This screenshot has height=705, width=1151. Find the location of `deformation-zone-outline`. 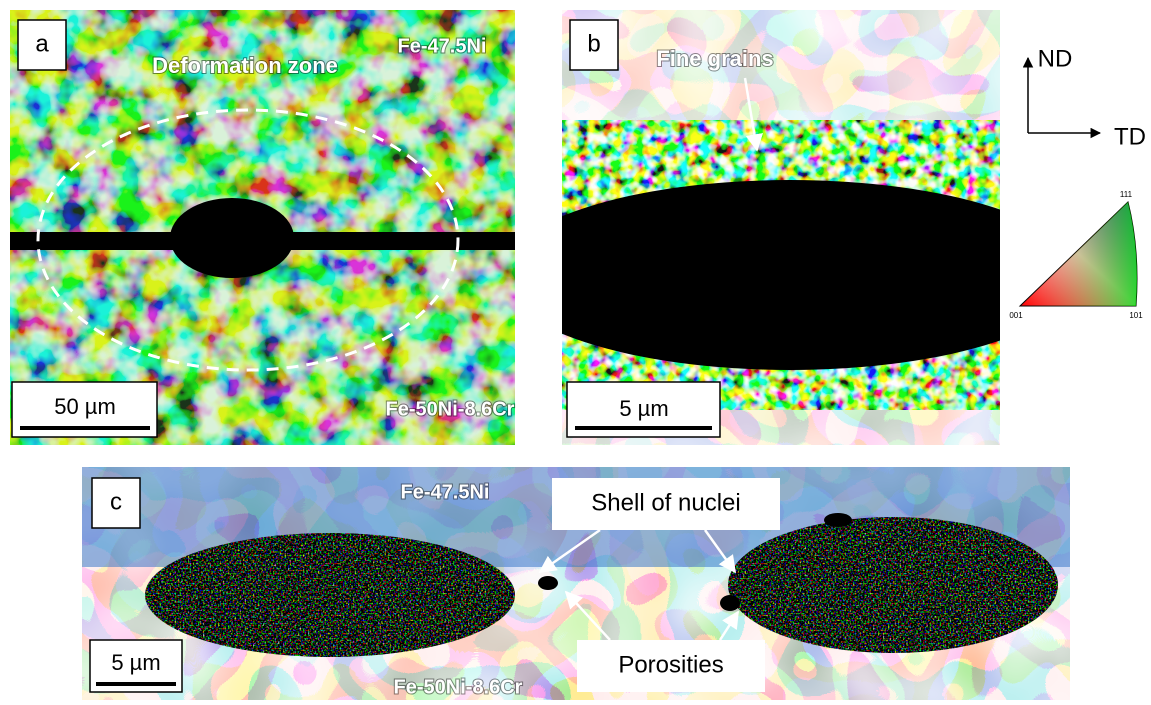

deformation-zone-outline is located at coordinates (248, 240).